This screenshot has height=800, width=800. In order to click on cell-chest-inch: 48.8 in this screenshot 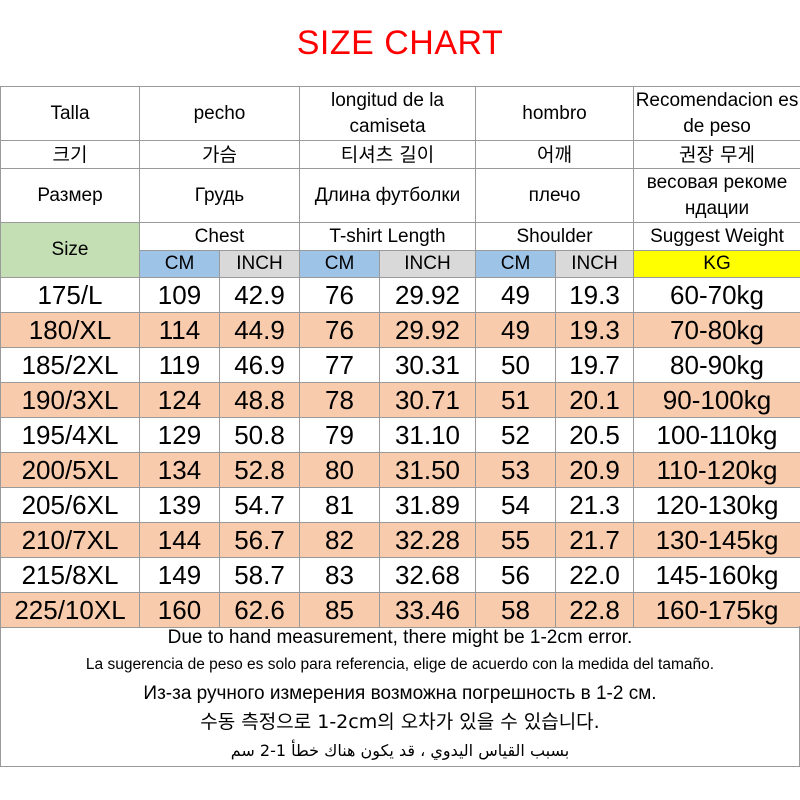, I will do `click(259, 400)`.